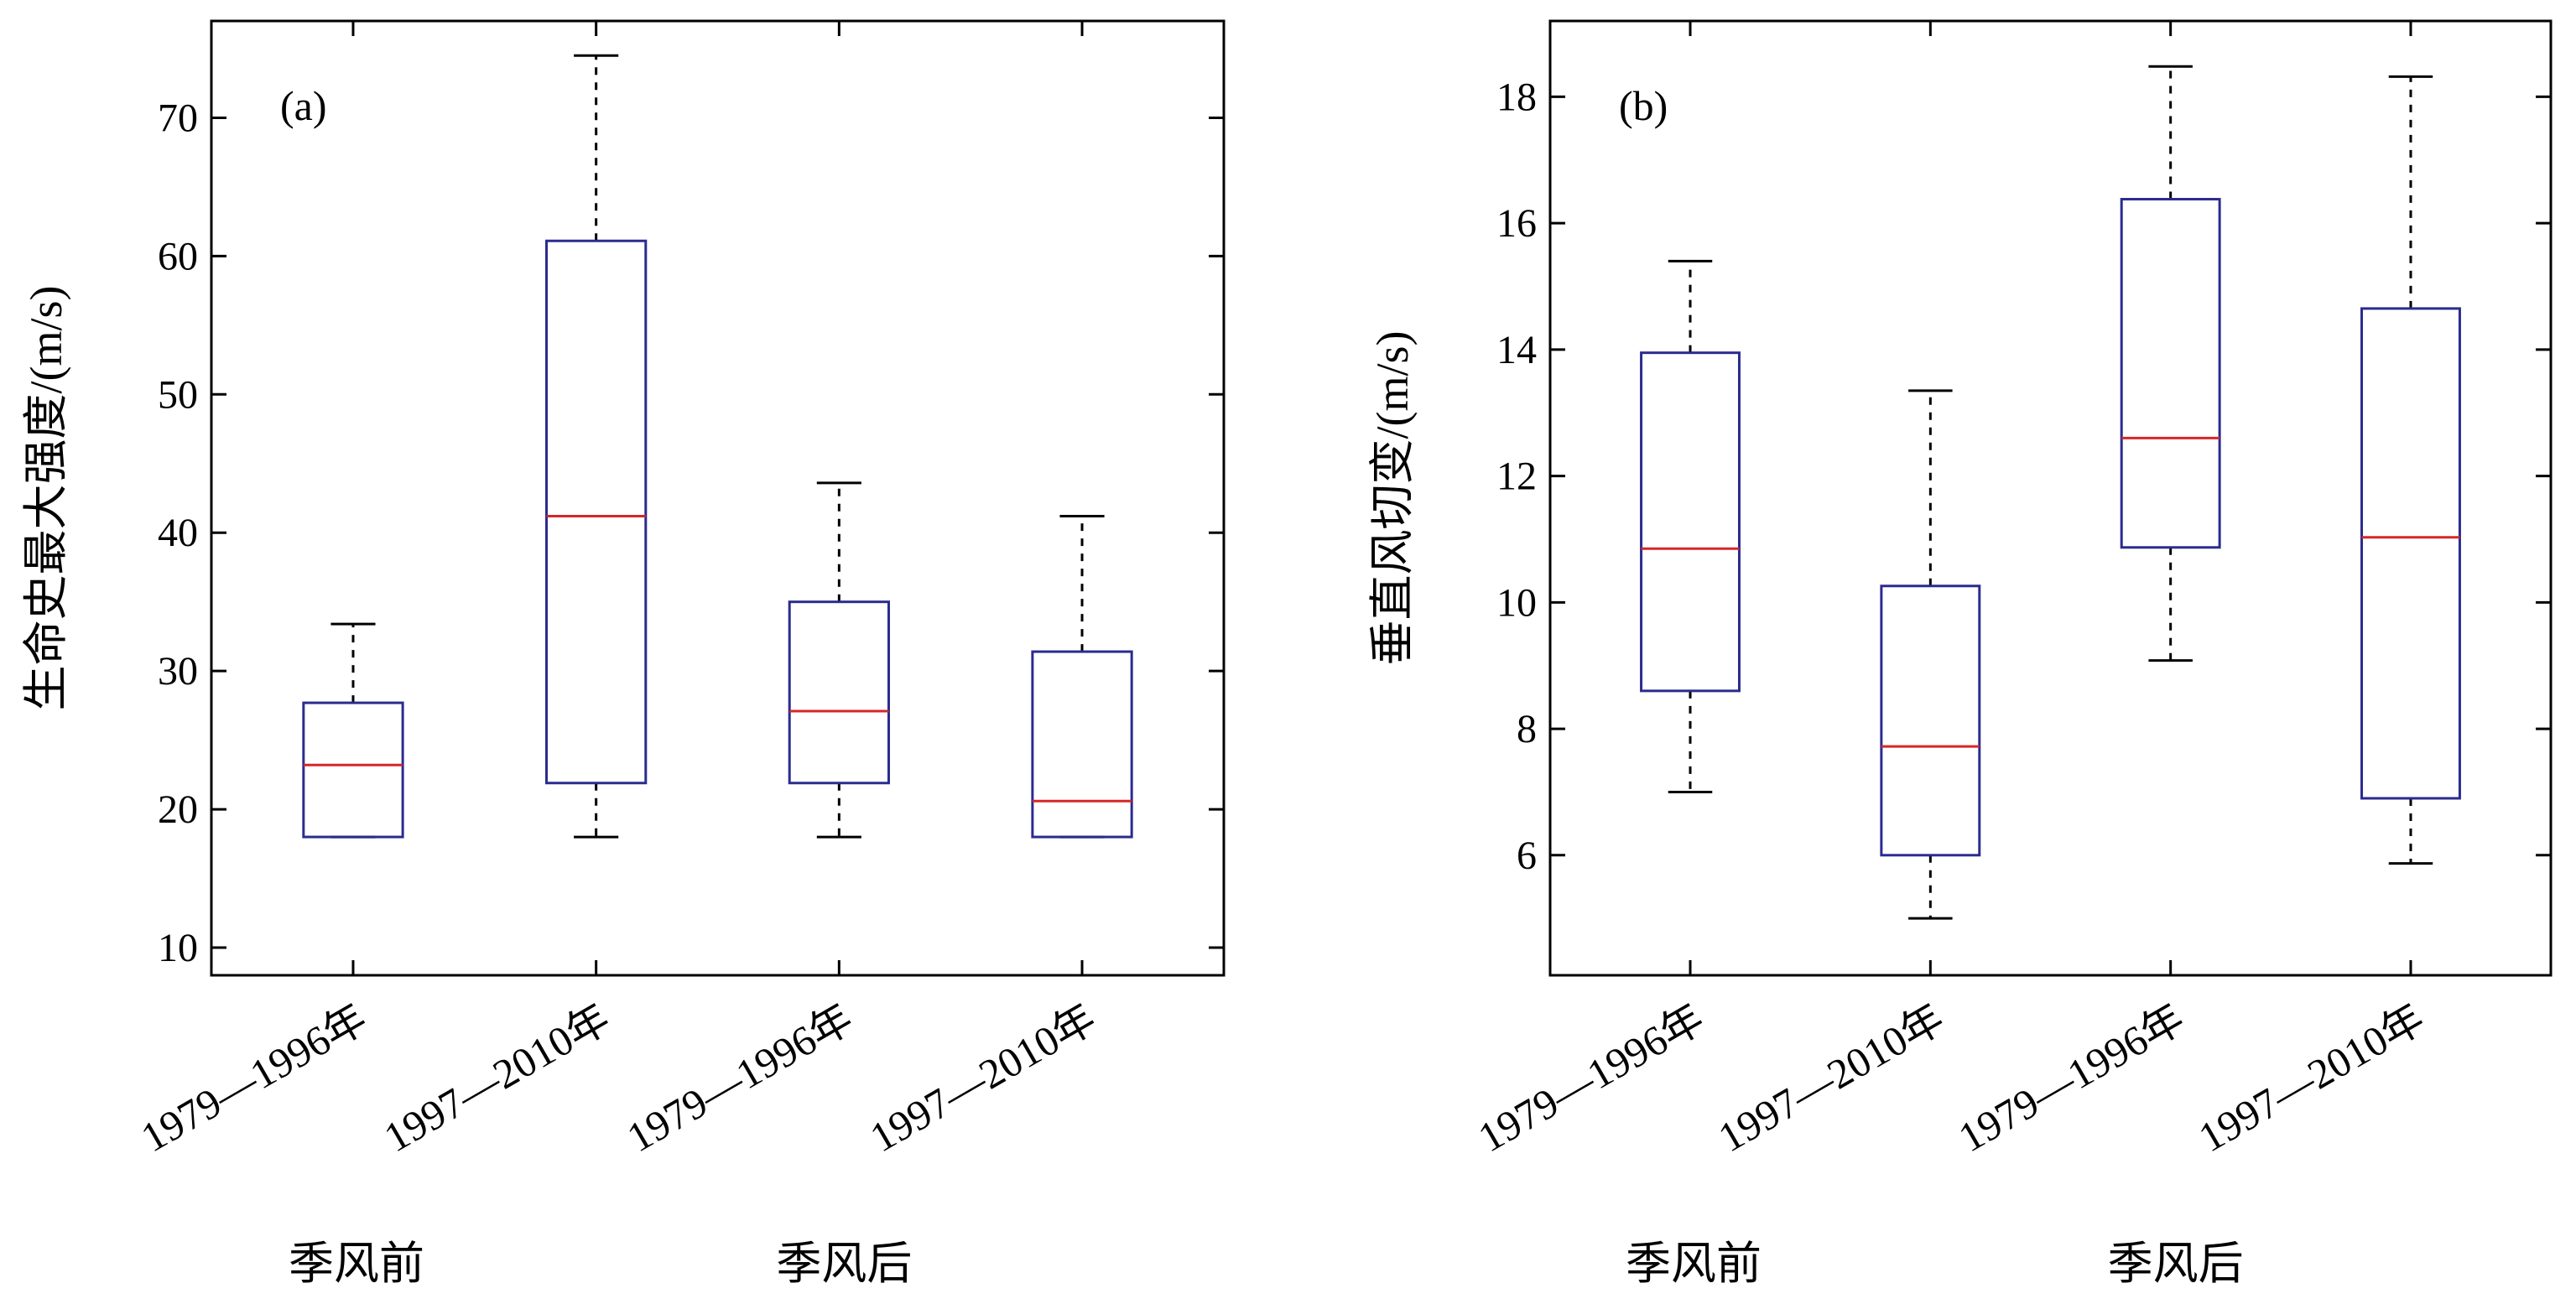 The image size is (2576, 1304). I want to click on y-tick-label: 6, so click(1527, 856).